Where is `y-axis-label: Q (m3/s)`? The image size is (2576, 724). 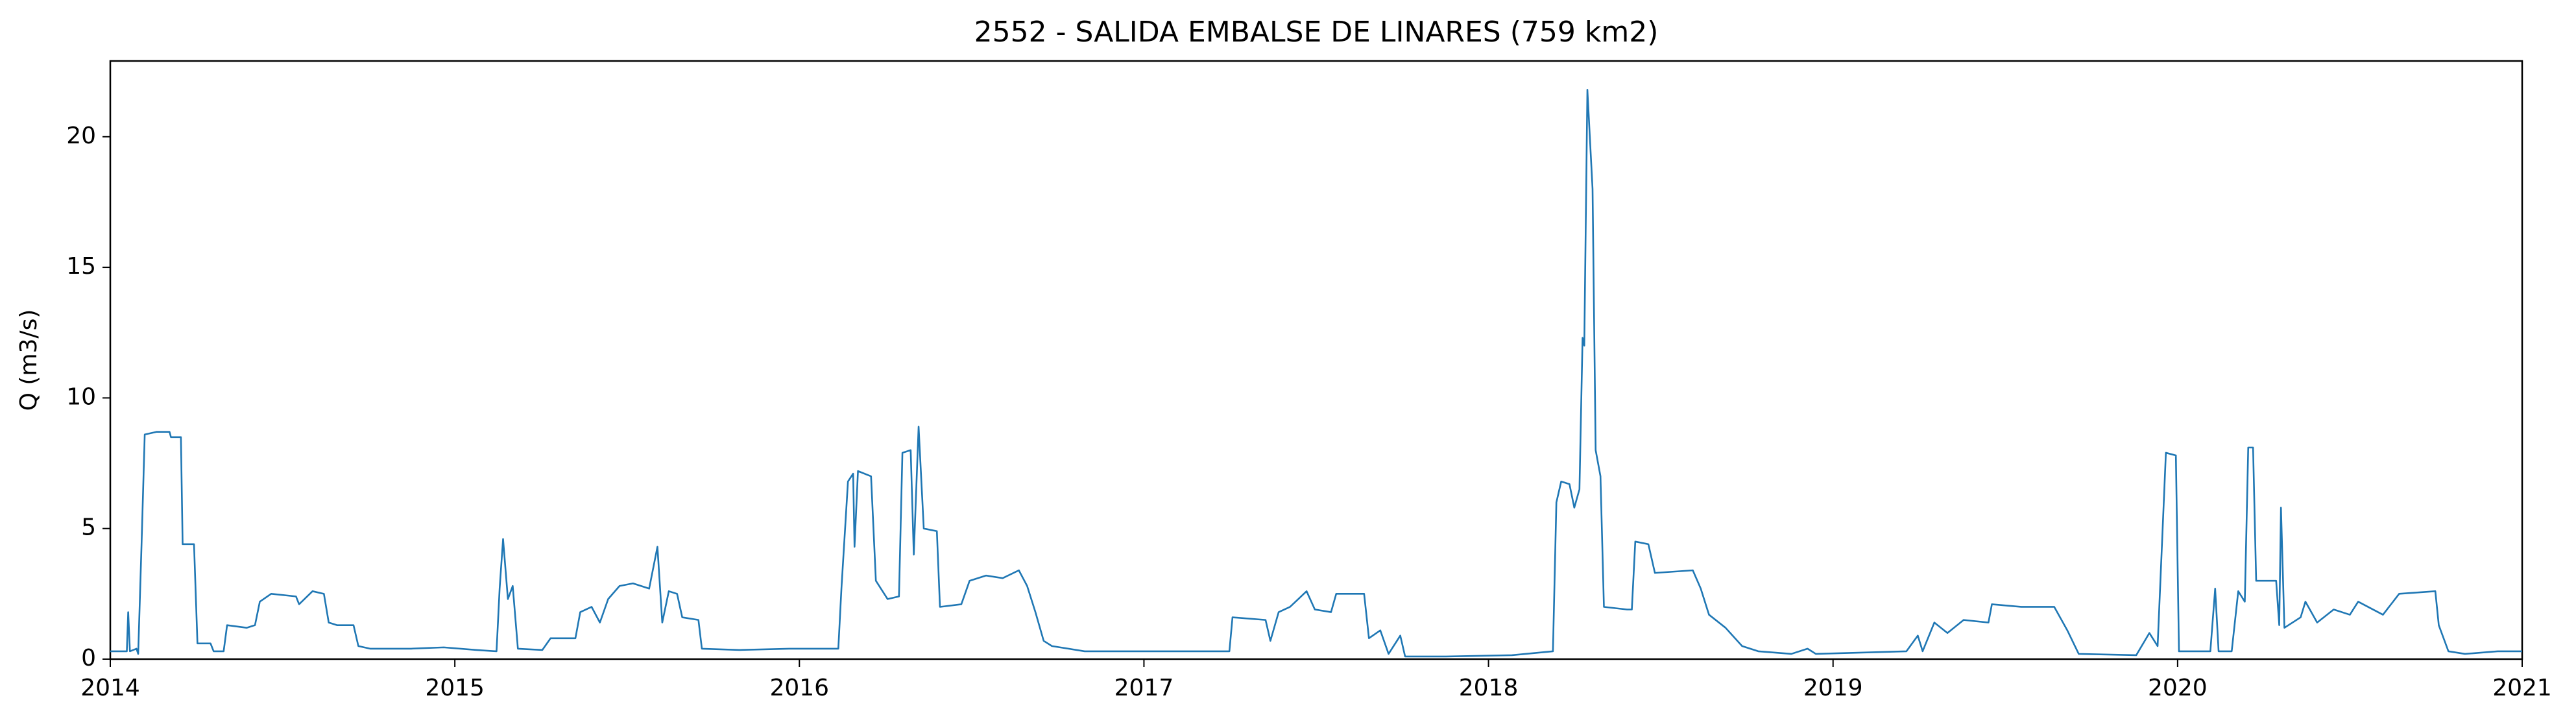 y-axis-label: Q (m3/s) is located at coordinates (29, 360).